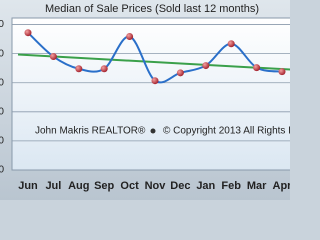  What do you see at coordinates (205, 186) in the screenshot?
I see `x-tick-label: Jan` at bounding box center [205, 186].